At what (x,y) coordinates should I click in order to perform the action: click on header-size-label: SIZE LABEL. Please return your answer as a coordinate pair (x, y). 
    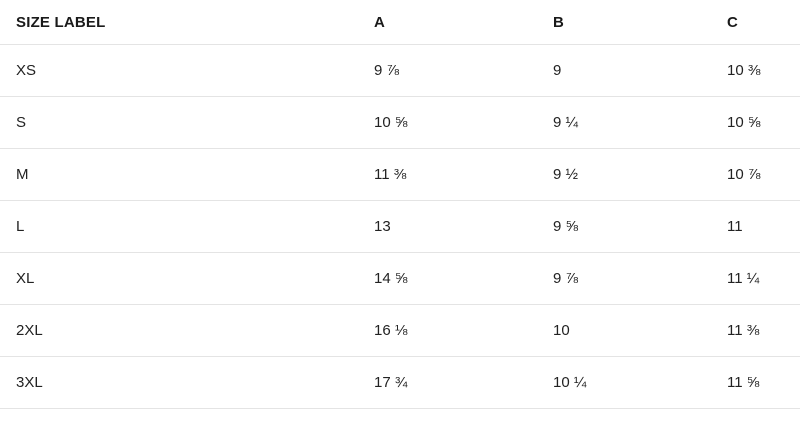
    Looking at the image, I should click on (61, 22).